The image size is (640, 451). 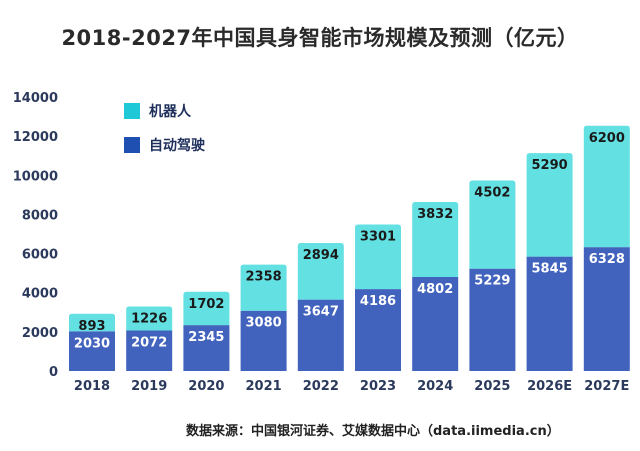 I want to click on data-label: 5845, so click(x=550, y=269).